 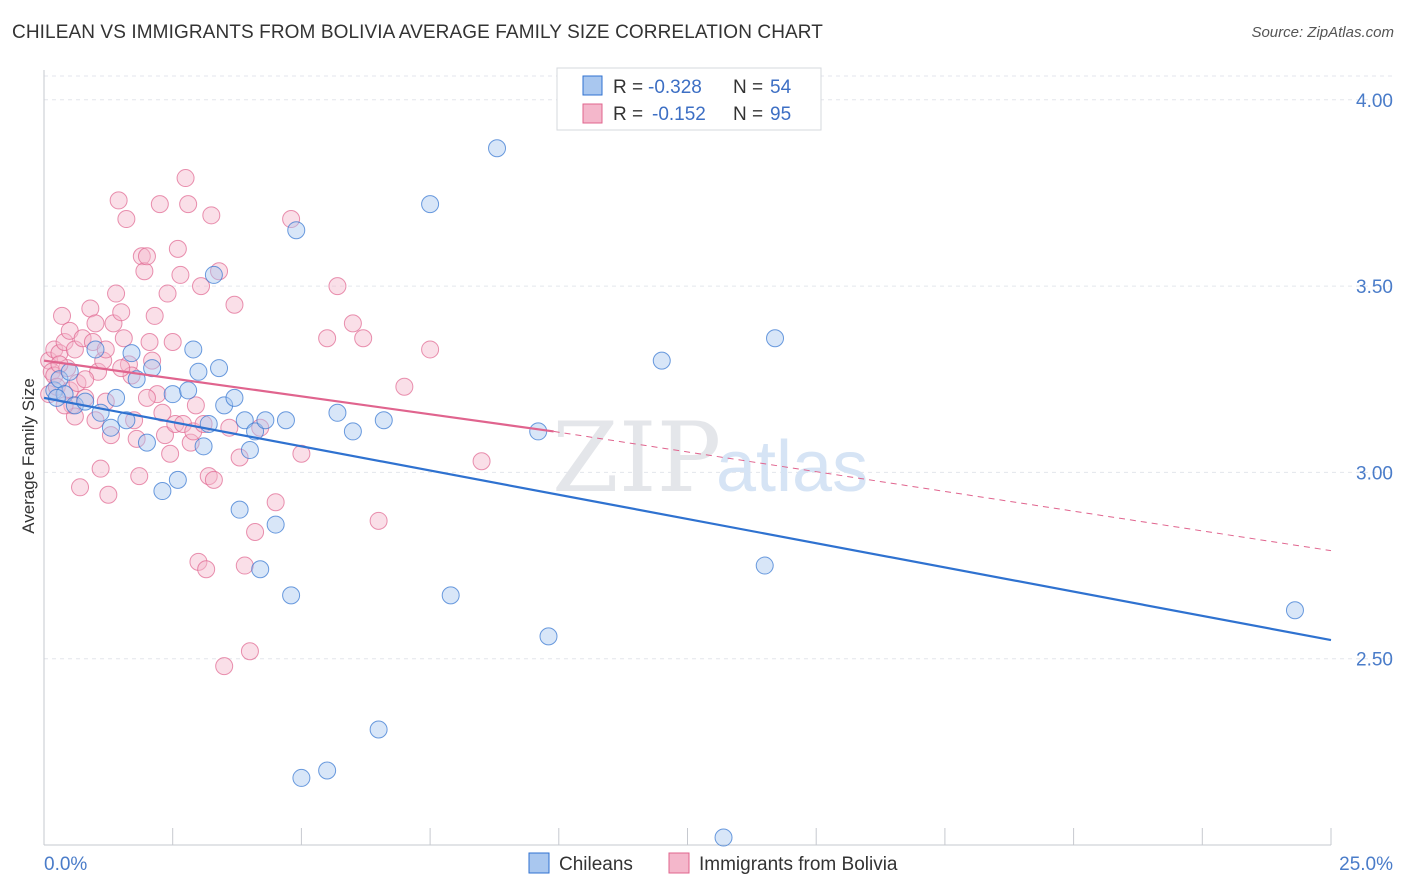 I want to click on x-tick-label-1: 25.0%, so click(x=1366, y=864).